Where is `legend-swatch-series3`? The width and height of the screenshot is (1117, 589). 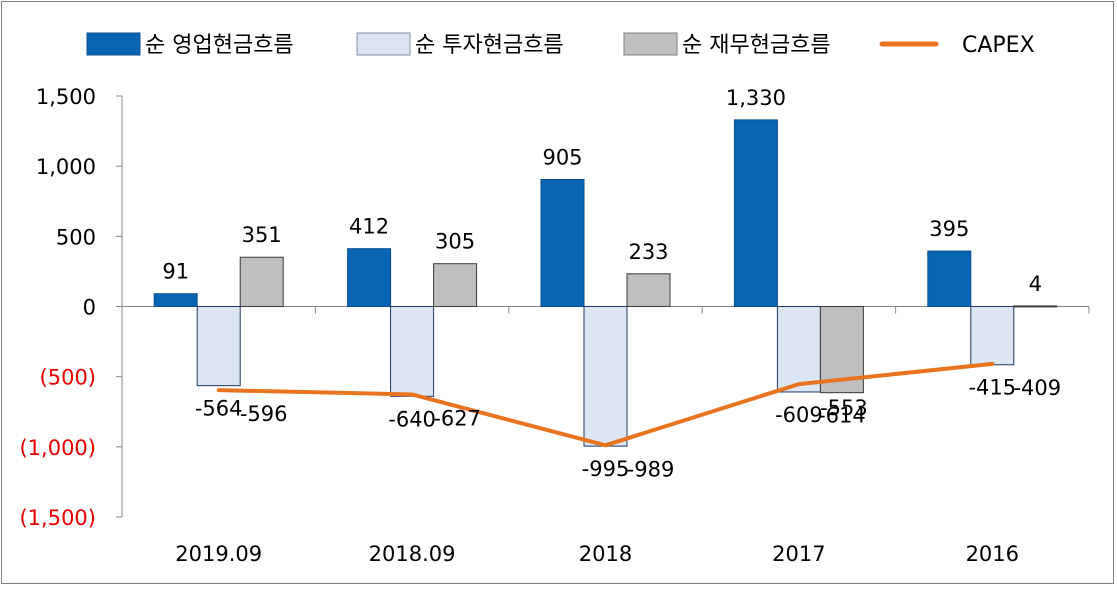
legend-swatch-series3 is located at coordinates (650, 44).